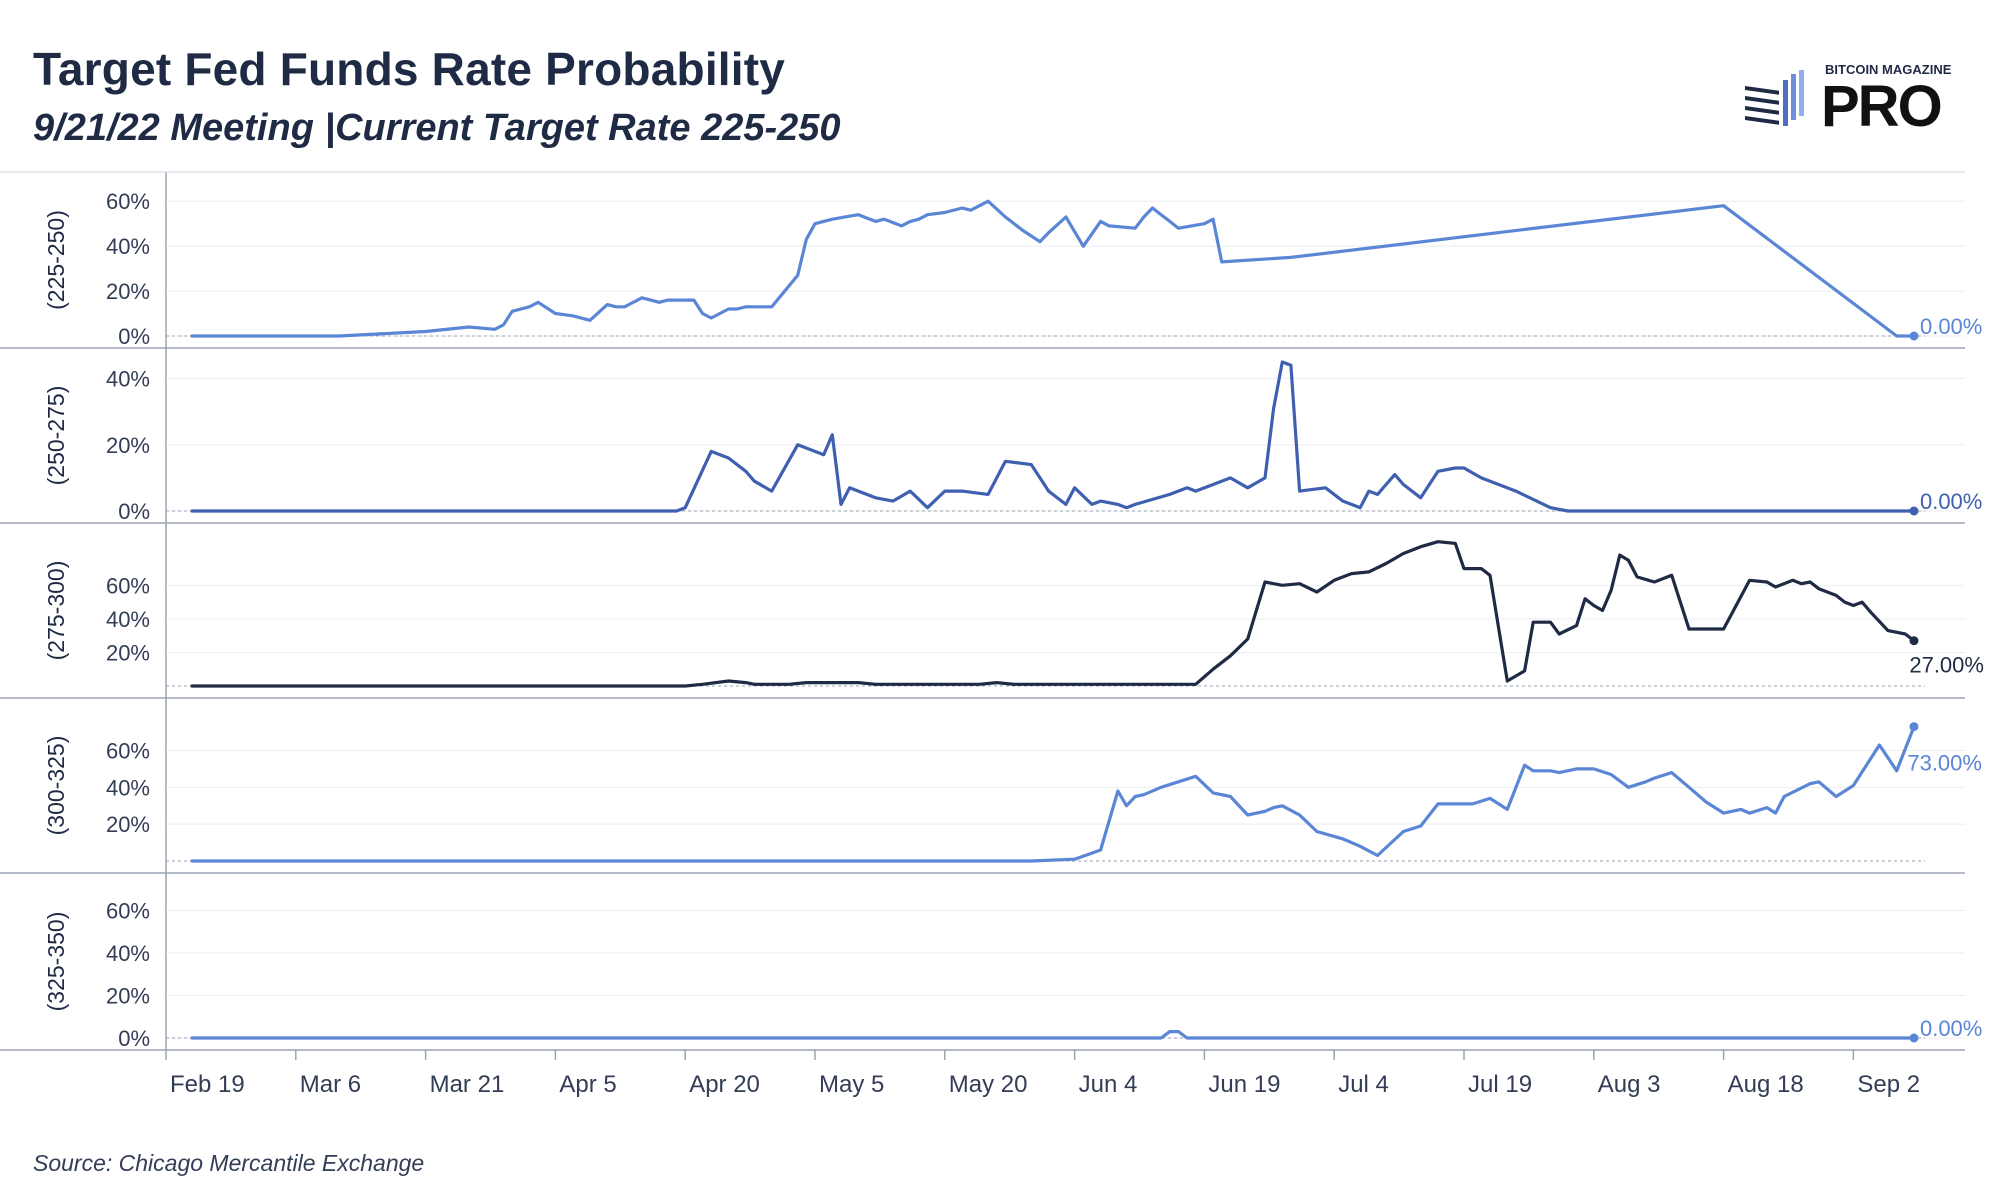 The height and width of the screenshot is (1200, 2000). I want to click on end-value-label: 27.00%, so click(1946, 665).